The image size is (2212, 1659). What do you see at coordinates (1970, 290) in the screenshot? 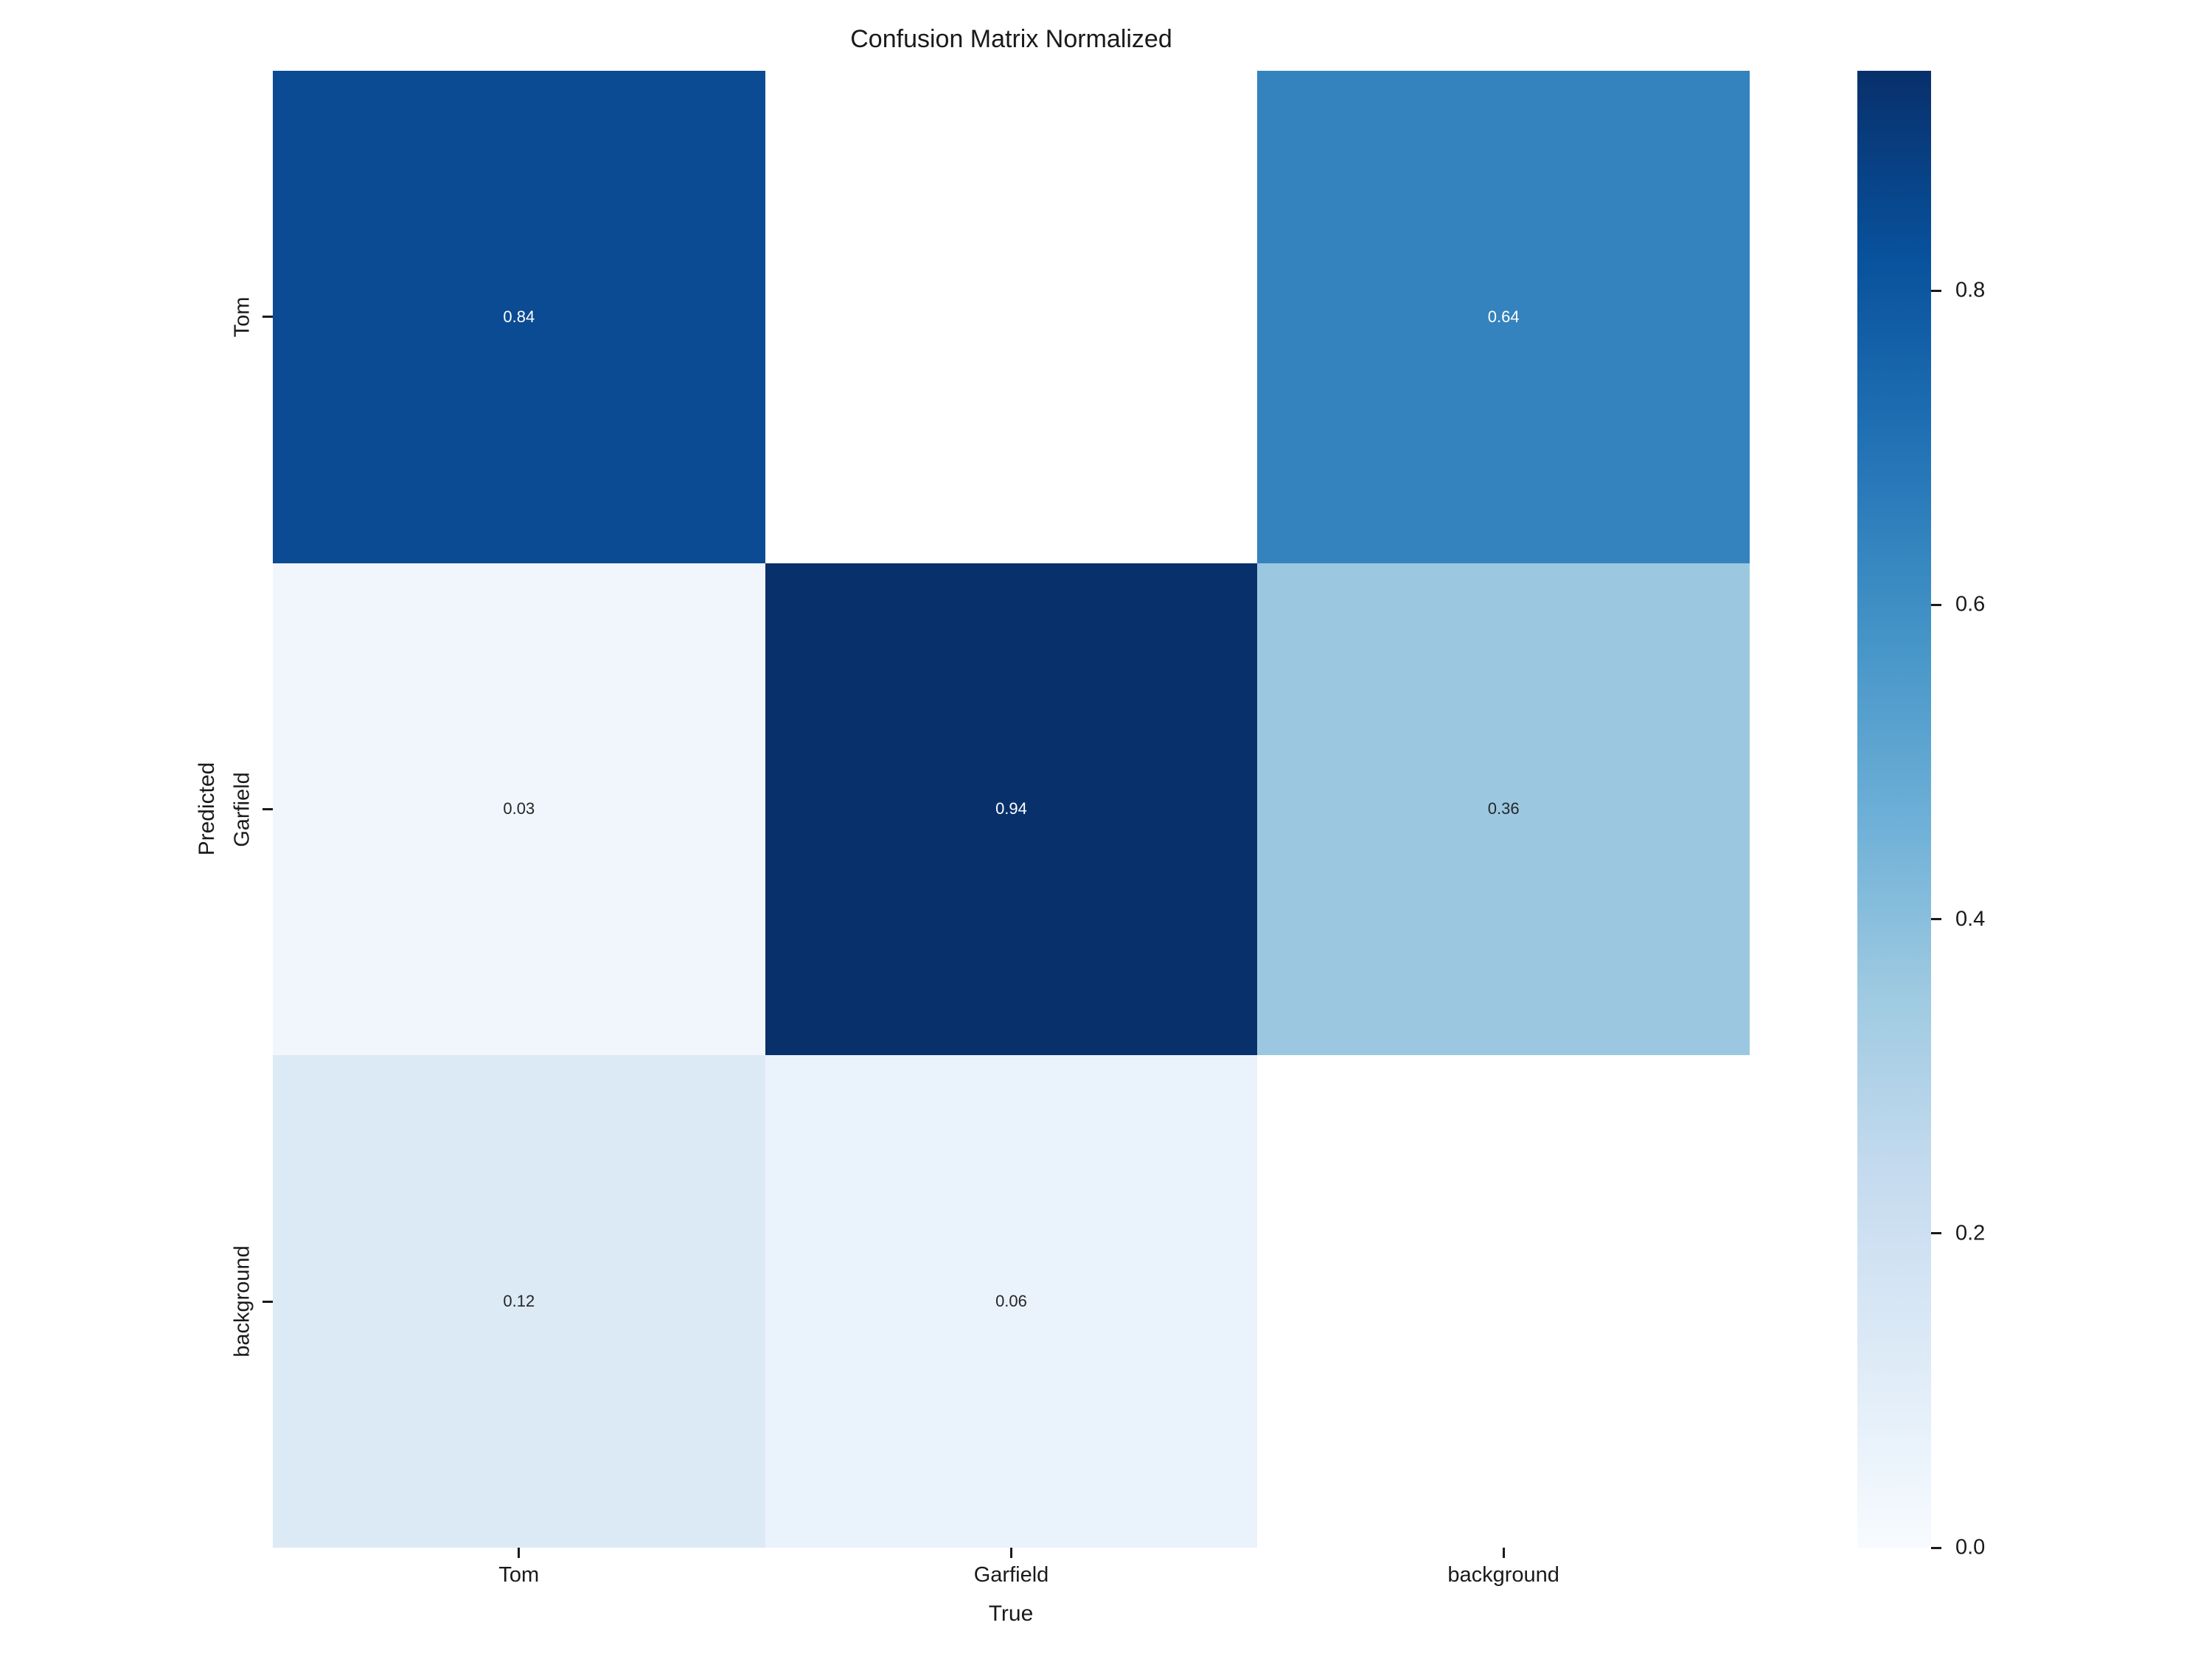
I see `colorbar-tick-label: 0.8` at bounding box center [1970, 290].